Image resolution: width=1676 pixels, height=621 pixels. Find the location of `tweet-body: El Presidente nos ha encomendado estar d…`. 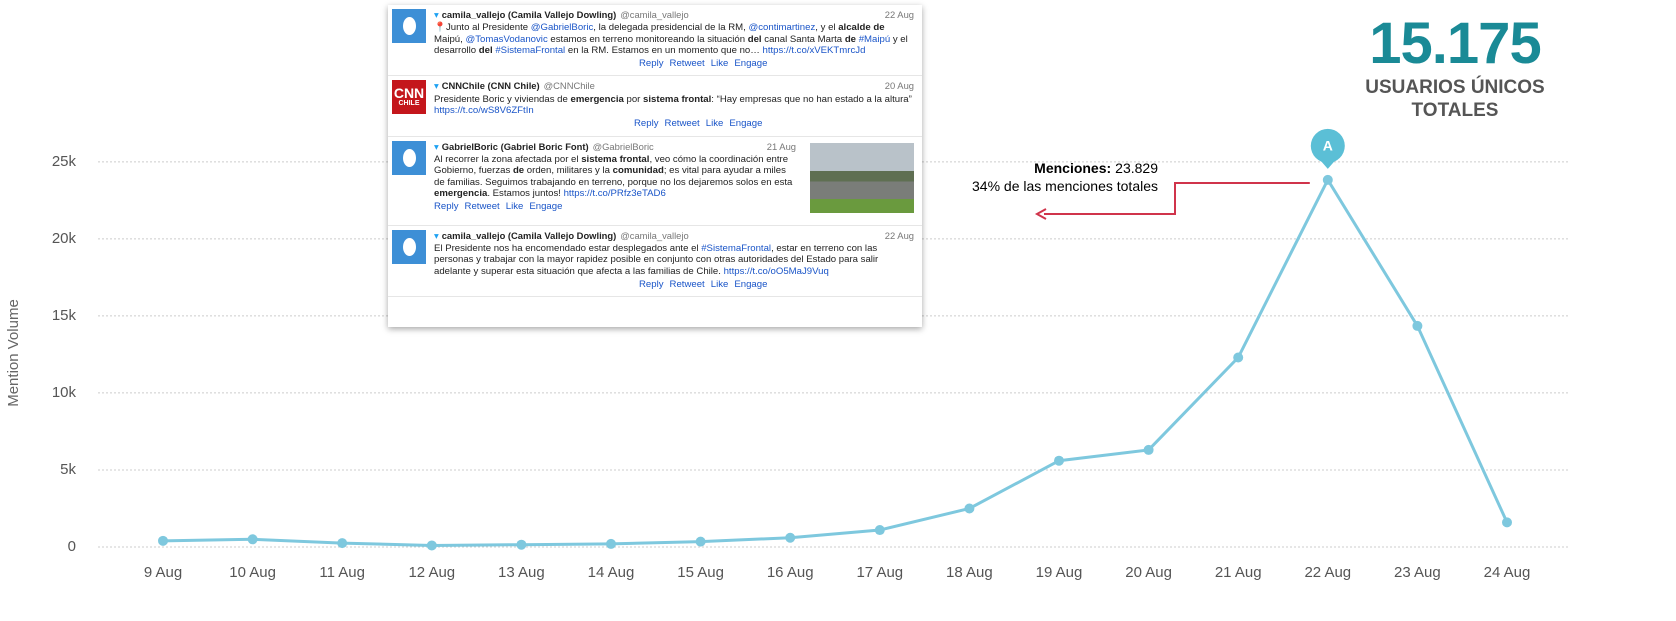

tweet-body: El Presidente nos ha encomendado estar d… is located at coordinates (674, 260).